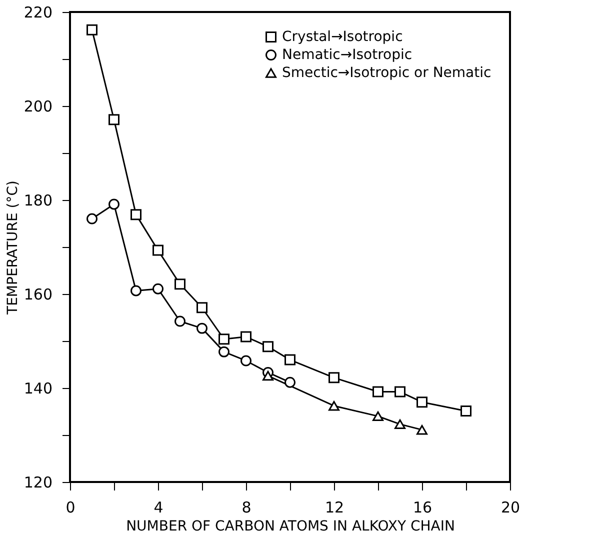  What do you see at coordinates (159, 507) in the screenshot?
I see `x-tick-label: 4` at bounding box center [159, 507].